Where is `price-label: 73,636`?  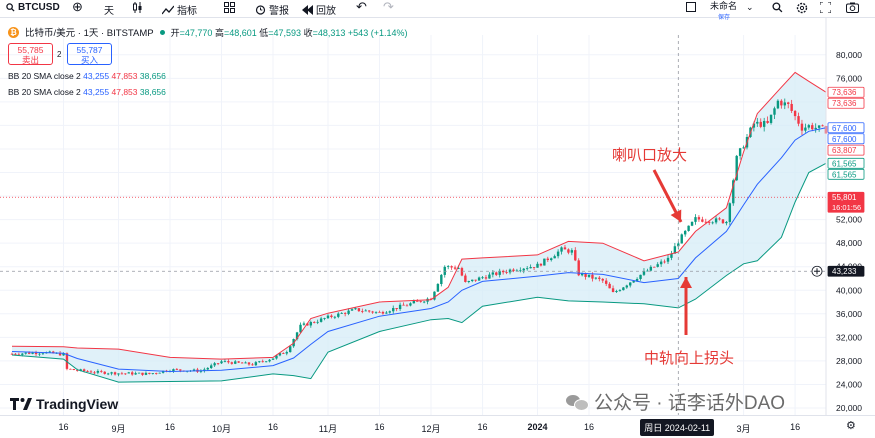
price-label: 73,636 is located at coordinates (844, 92).